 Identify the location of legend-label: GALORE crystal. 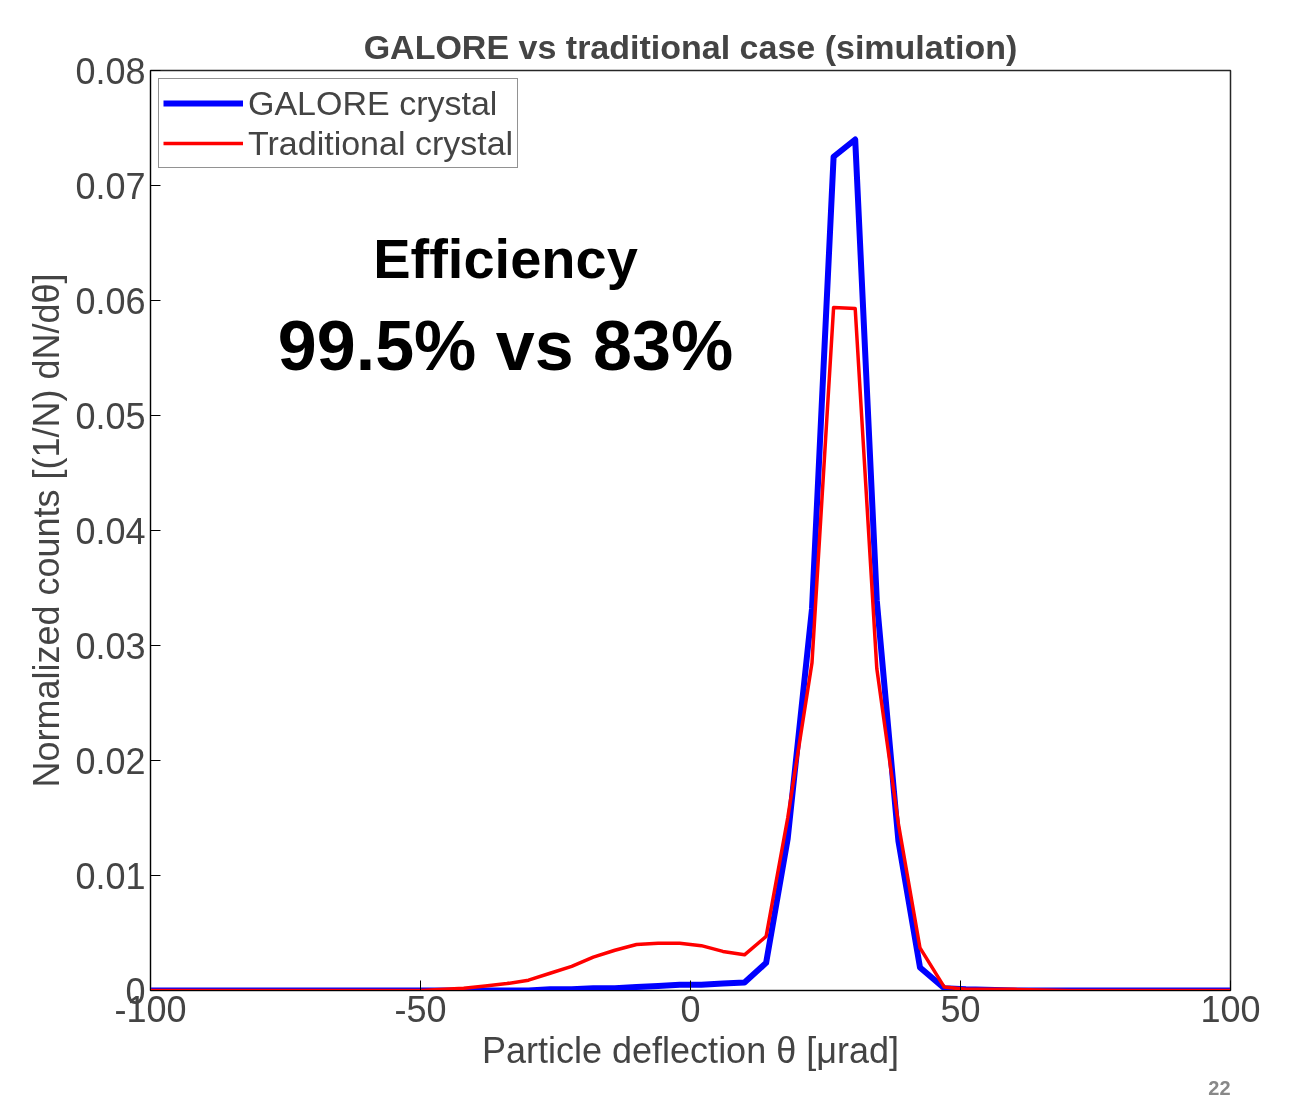
(373, 103).